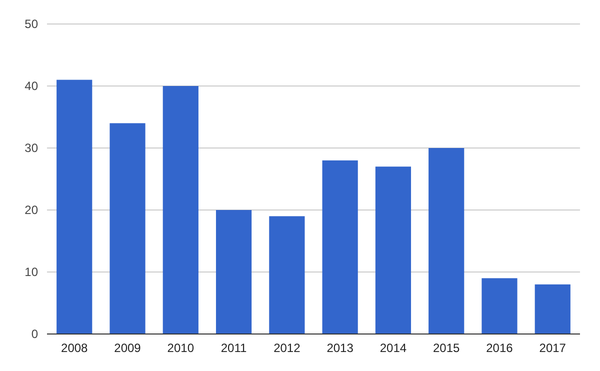 This screenshot has height=371, width=600. Describe the element at coordinates (31, 24) in the screenshot. I see `y-tick-label: 50` at that location.